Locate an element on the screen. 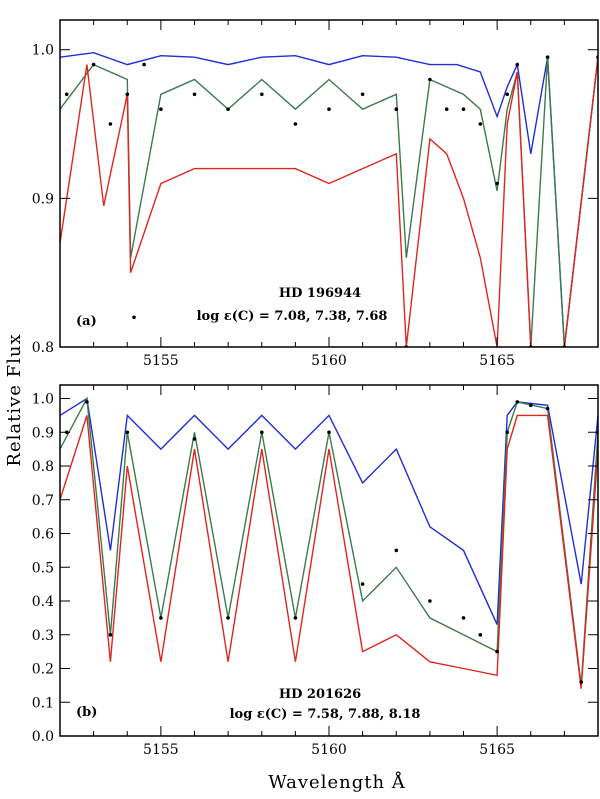 This screenshot has width=600, height=799. y-tick-label: 0.3 is located at coordinates (43, 636).